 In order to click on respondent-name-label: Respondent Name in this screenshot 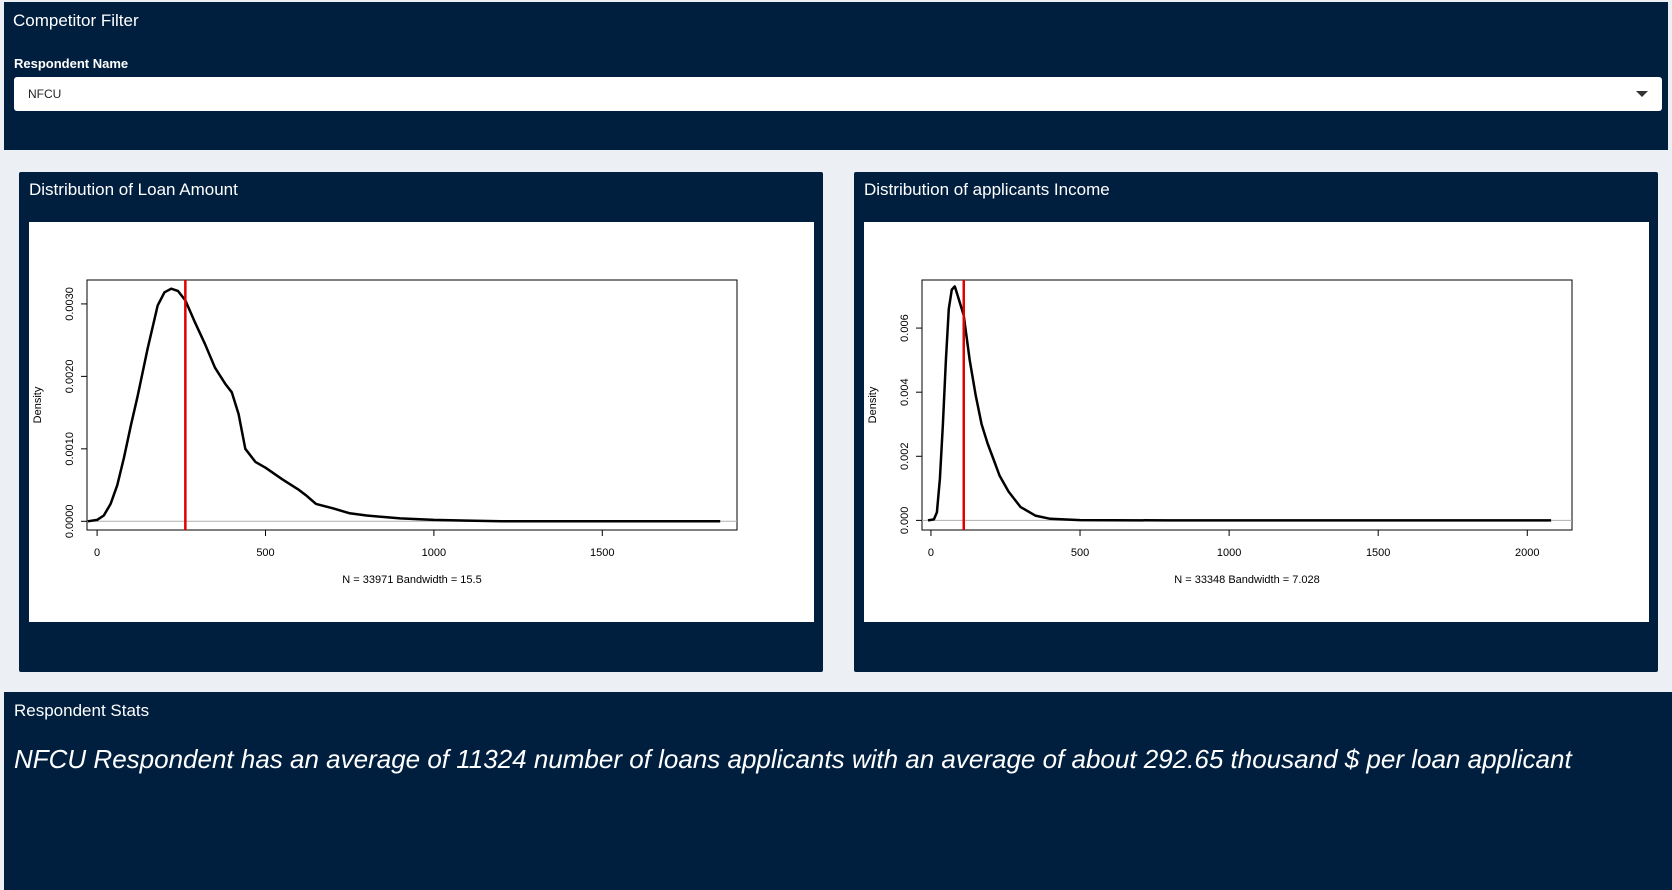, I will do `click(71, 63)`.